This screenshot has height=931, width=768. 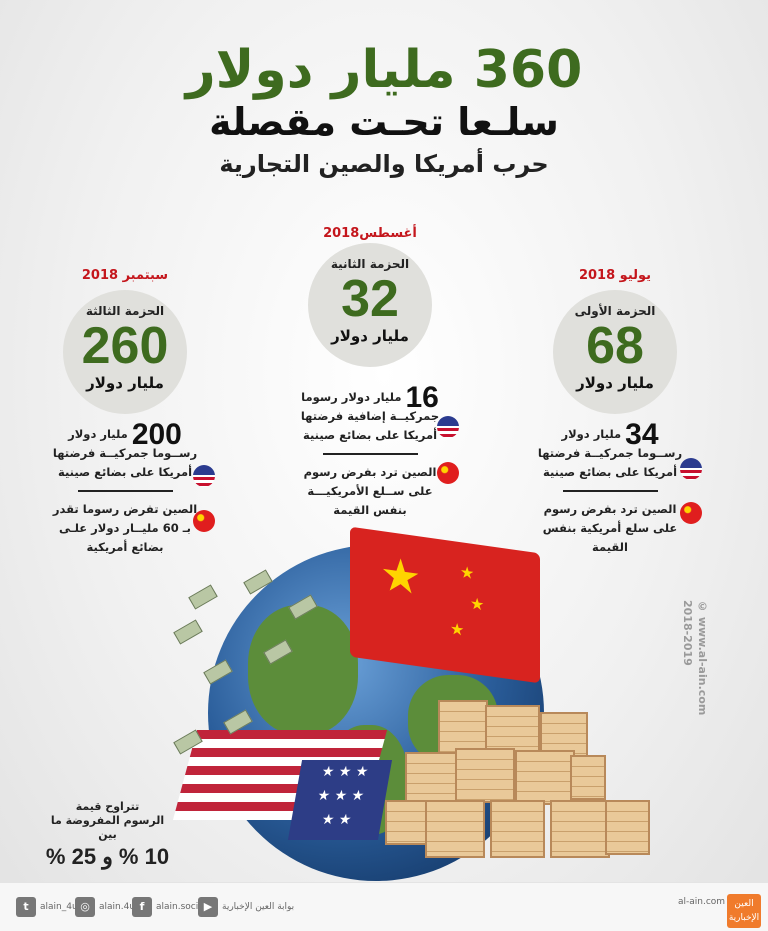 I want to click on instagram-link: ◎ alain.4u, so click(x=105, y=907).